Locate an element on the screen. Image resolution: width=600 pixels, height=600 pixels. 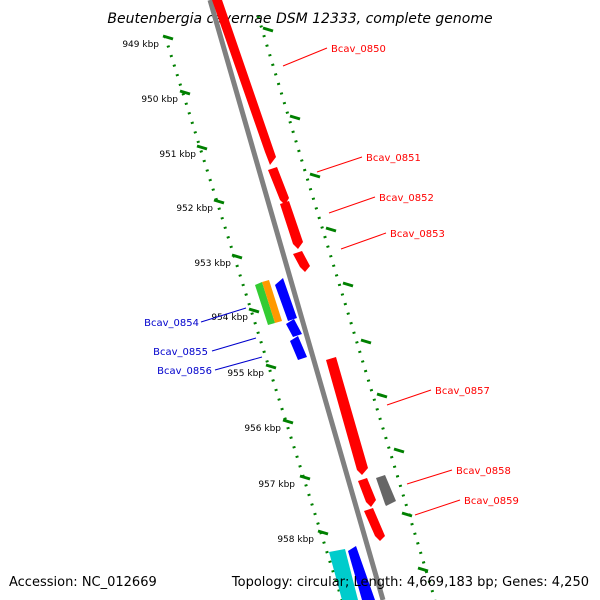
gene-label-bcav-0851: Bcav_0851 is located at coordinates (393, 158).